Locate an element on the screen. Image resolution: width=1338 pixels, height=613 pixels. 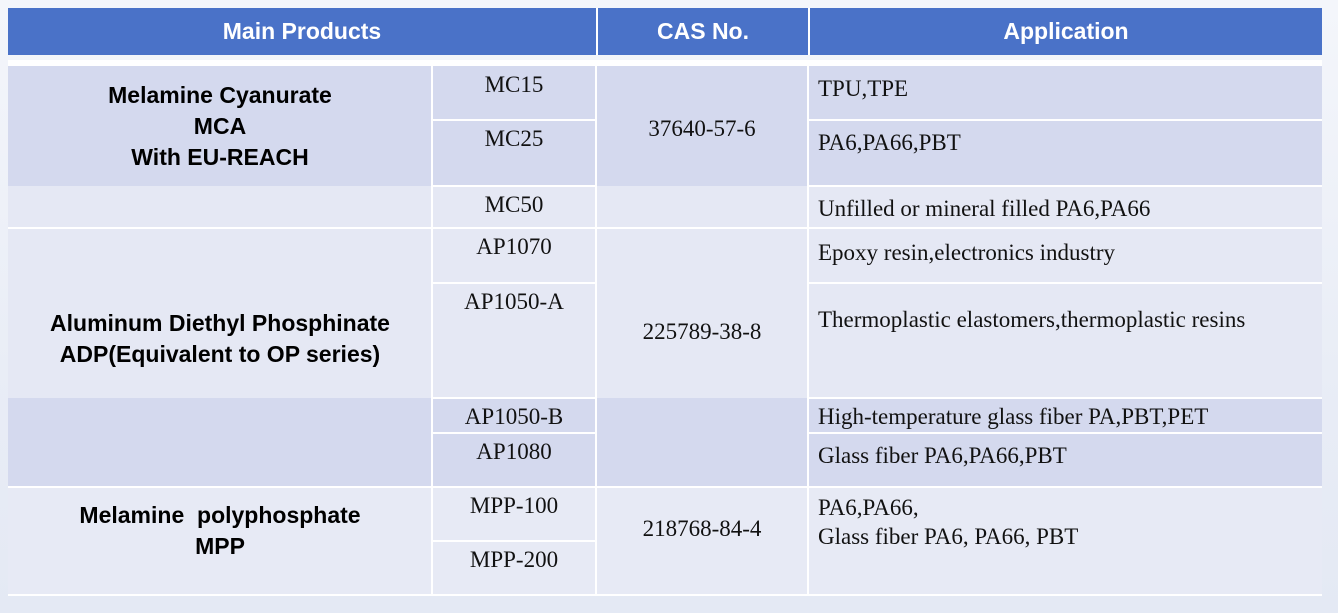
grade: MC15 is located at coordinates (514, 84).